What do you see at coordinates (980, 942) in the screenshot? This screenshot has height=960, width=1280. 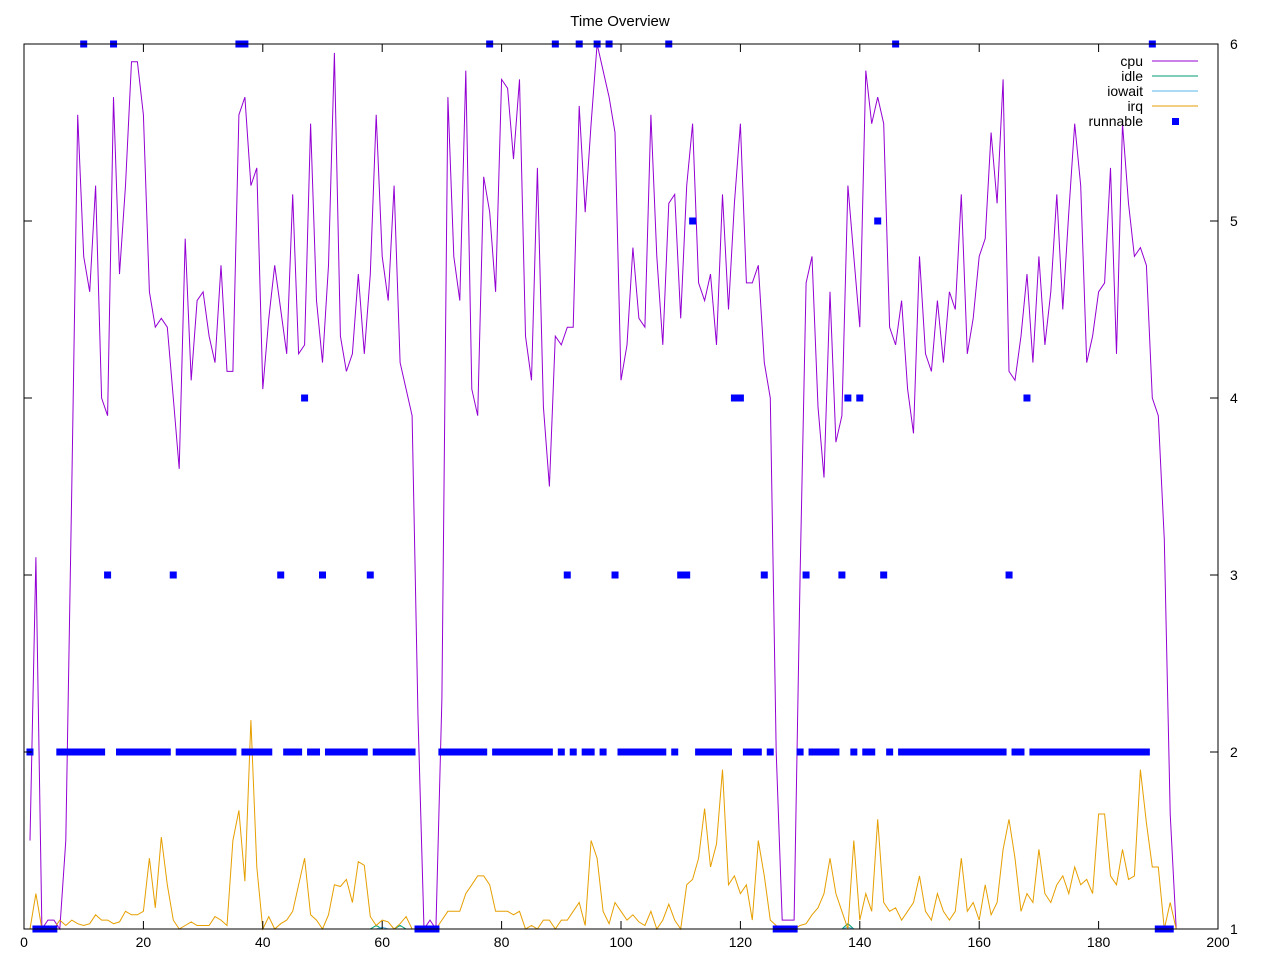 I see `x-tick-label: 160` at bounding box center [980, 942].